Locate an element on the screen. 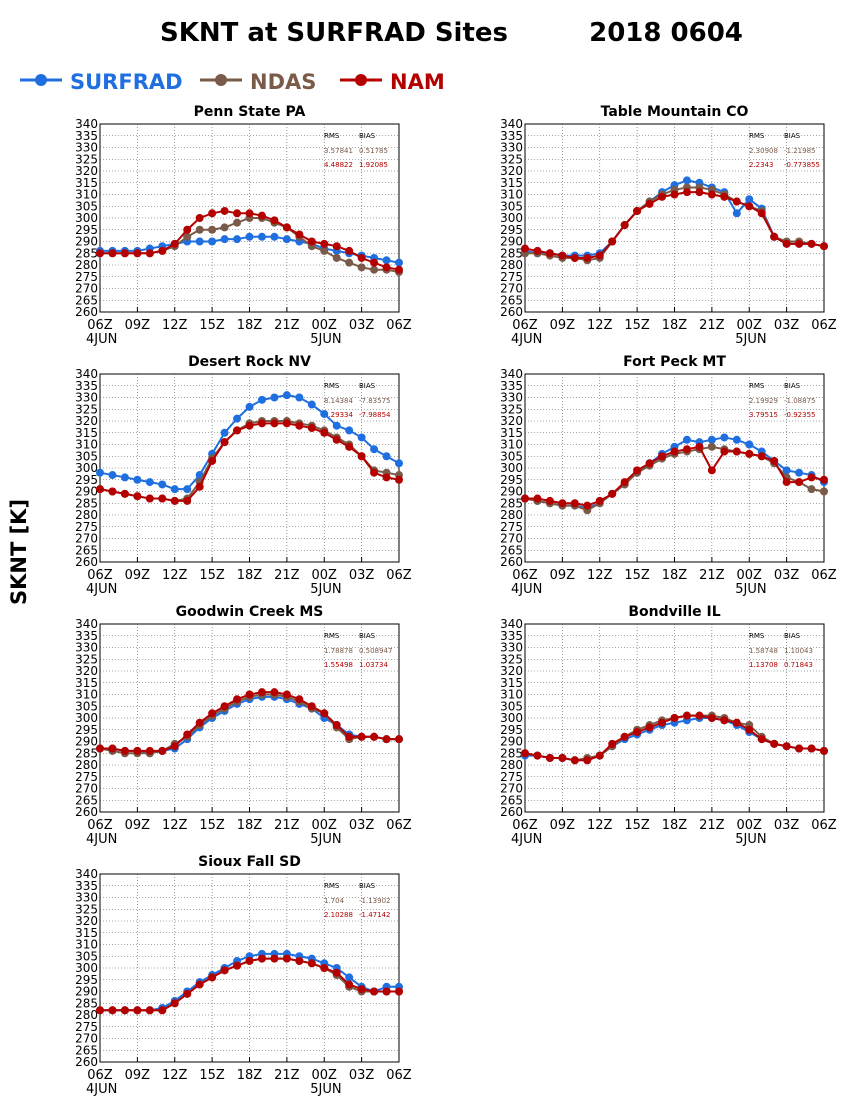 This screenshot has height=1100, width=850. stats-rms-ndas: 1.58748 is located at coordinates (763, 651).